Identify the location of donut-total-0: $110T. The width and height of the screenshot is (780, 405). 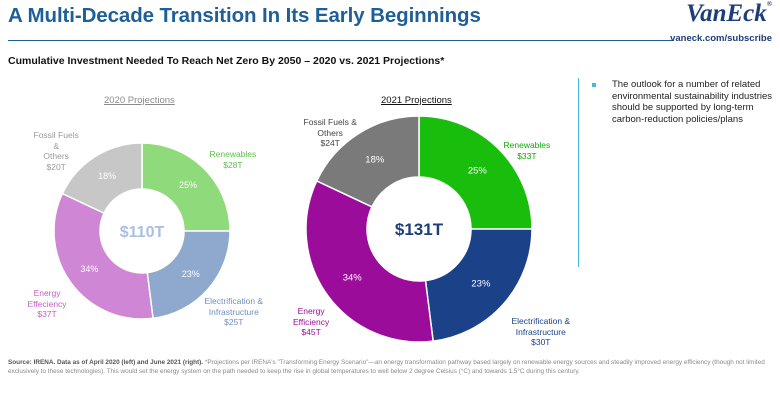
(142, 232).